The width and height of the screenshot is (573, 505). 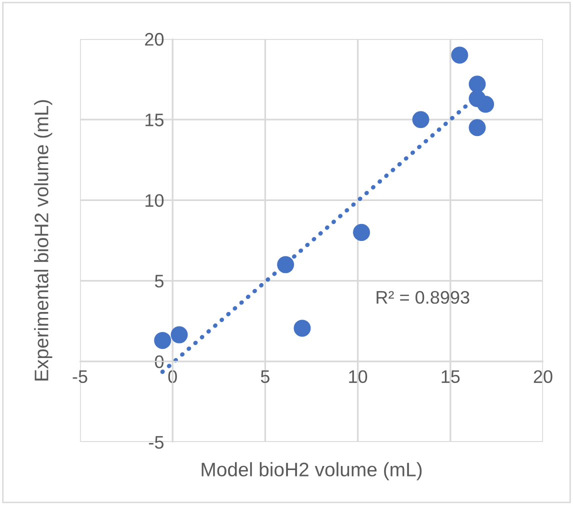 What do you see at coordinates (159, 281) in the screenshot?
I see `y-tick-label: 5` at bounding box center [159, 281].